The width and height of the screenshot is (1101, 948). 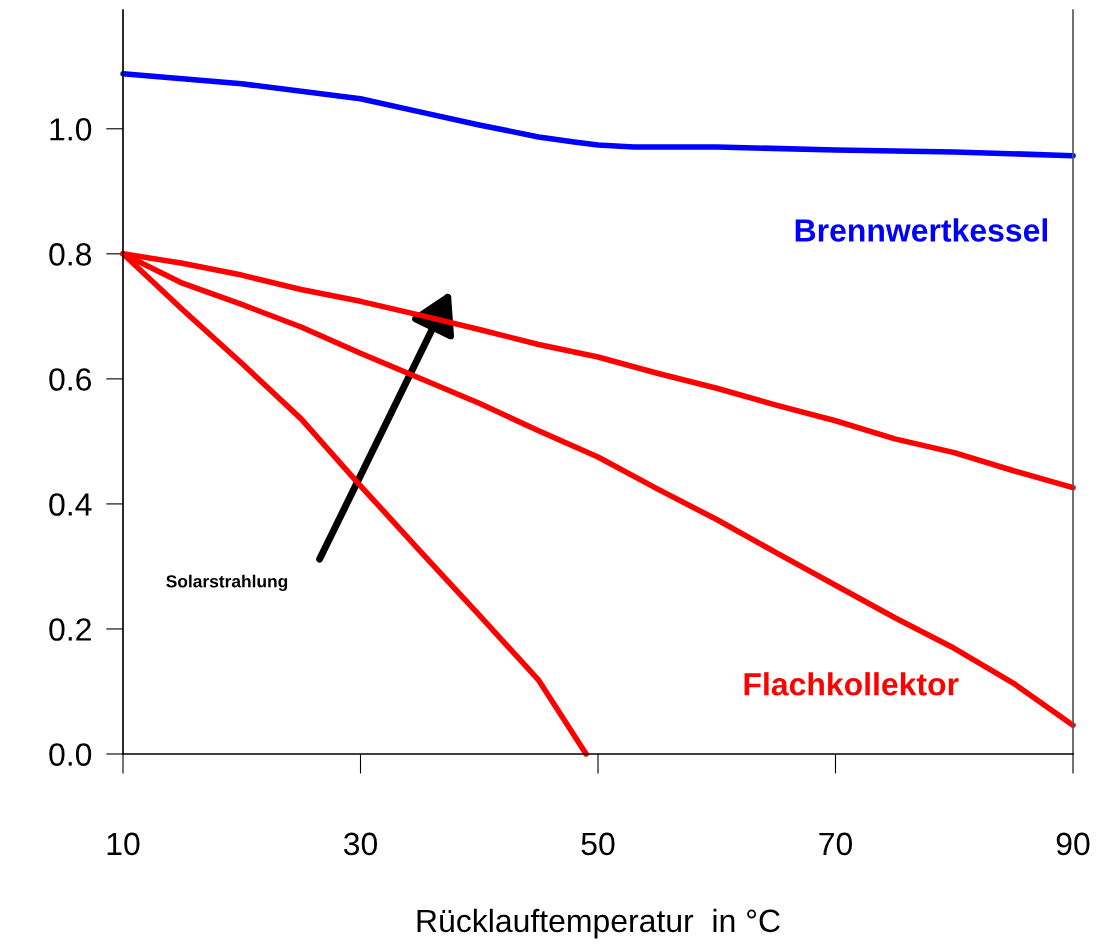 What do you see at coordinates (1073, 844) in the screenshot?
I see `x-tick-label: 90` at bounding box center [1073, 844].